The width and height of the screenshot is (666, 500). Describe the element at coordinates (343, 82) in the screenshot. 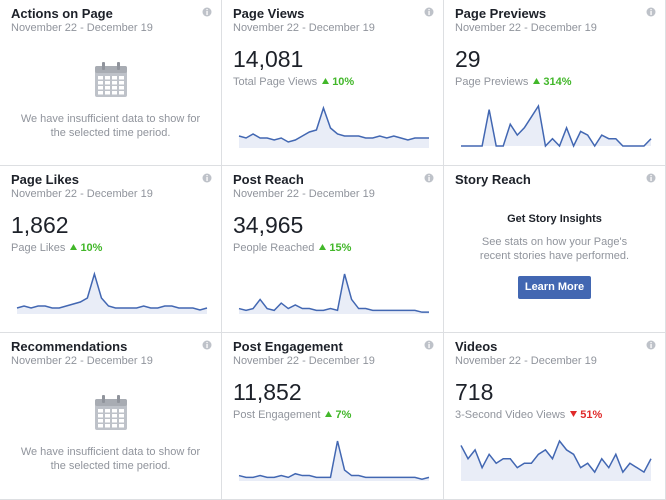

I see `change-percent: 10%` at that location.